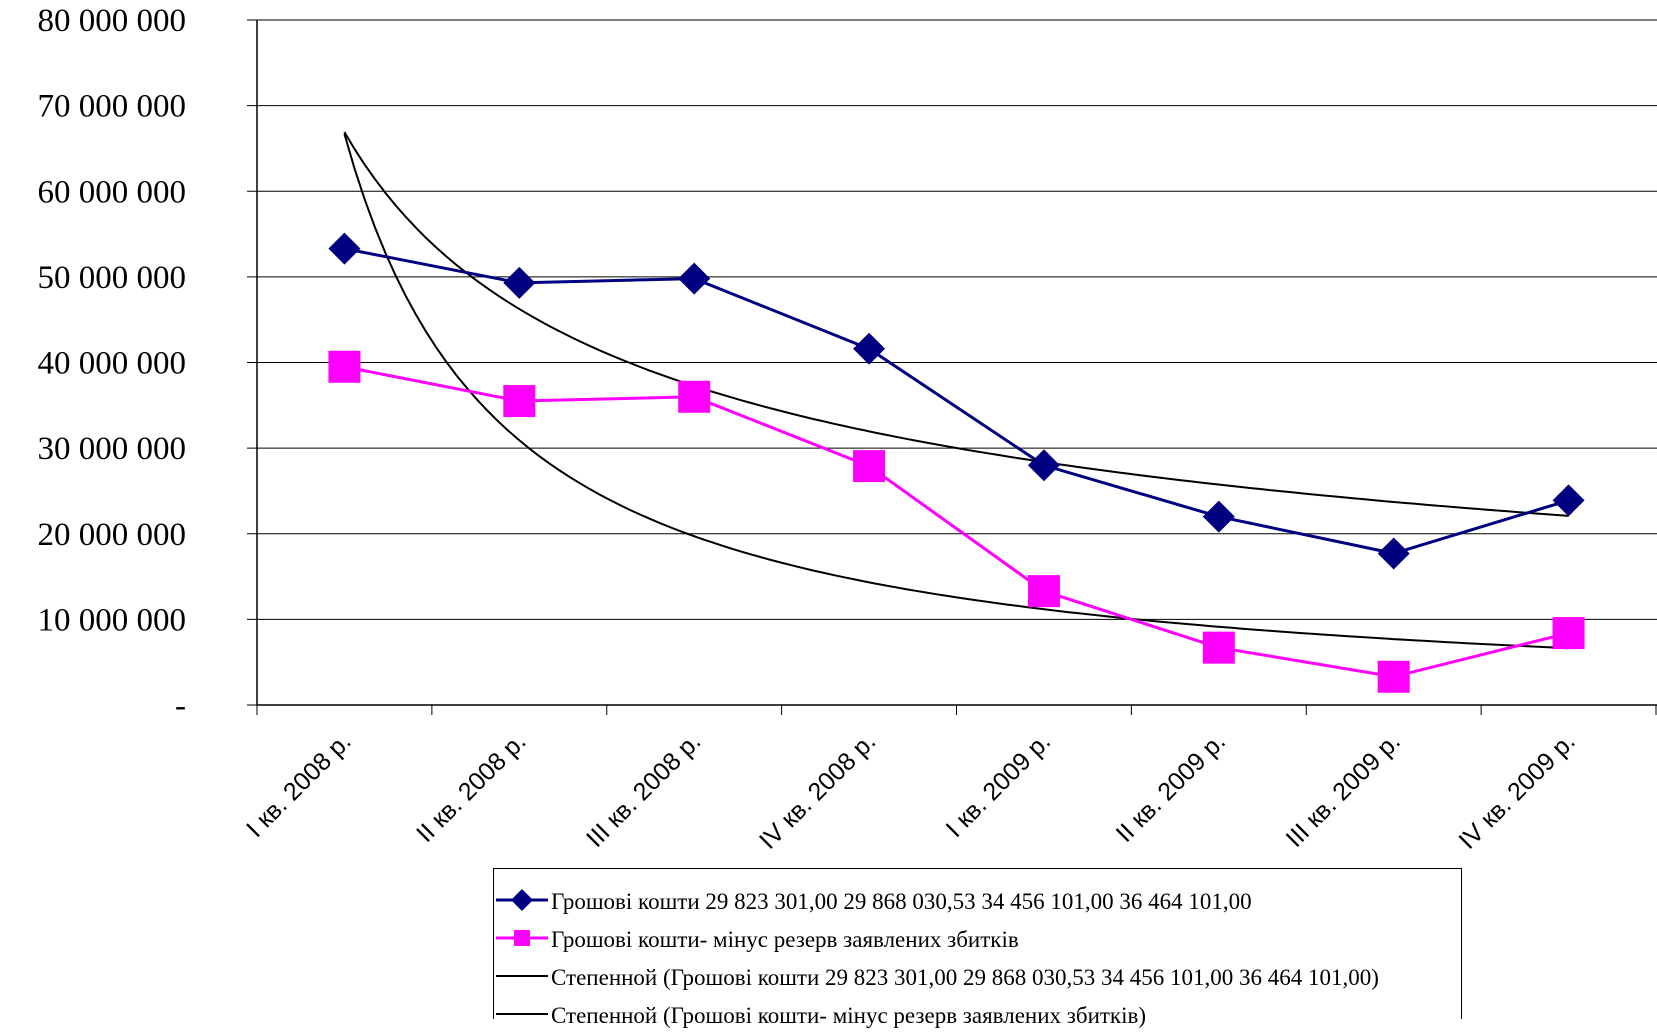  Describe the element at coordinates (1343, 789) in the screenshot. I see `x-tick-label: III кв. 2009 р.` at that location.